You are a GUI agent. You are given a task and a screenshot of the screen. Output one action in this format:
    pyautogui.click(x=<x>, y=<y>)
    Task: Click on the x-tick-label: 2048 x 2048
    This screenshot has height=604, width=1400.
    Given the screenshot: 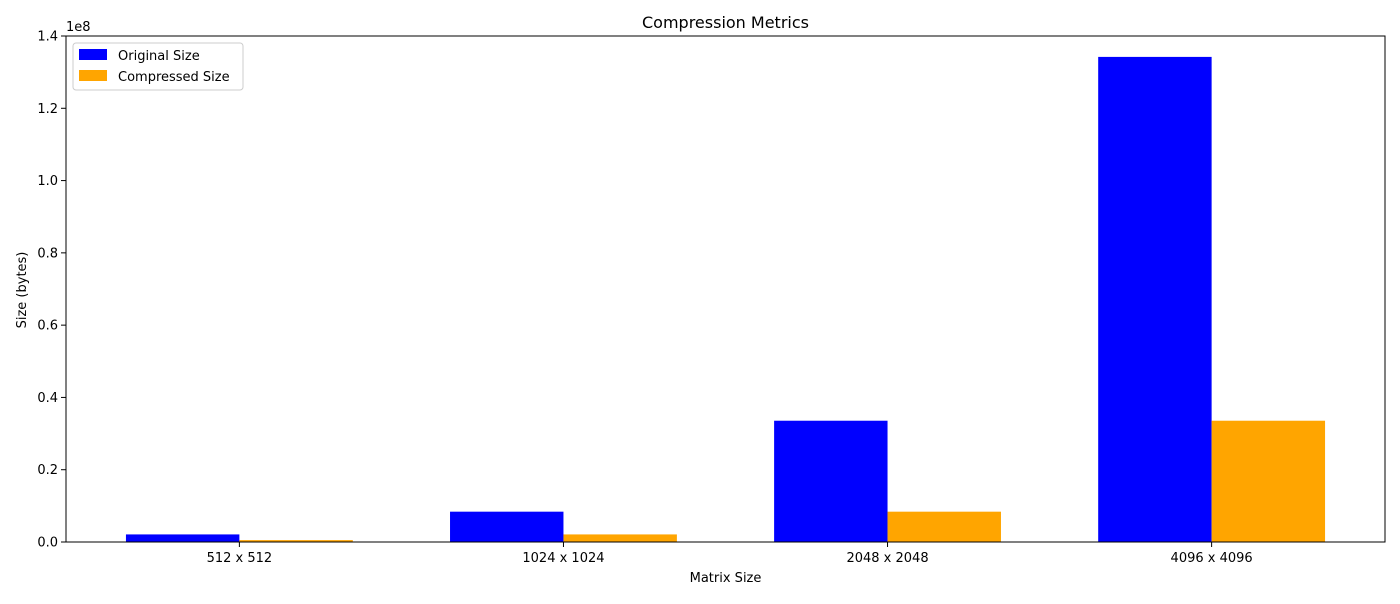 What is the action you would take?
    pyautogui.click(x=887, y=558)
    